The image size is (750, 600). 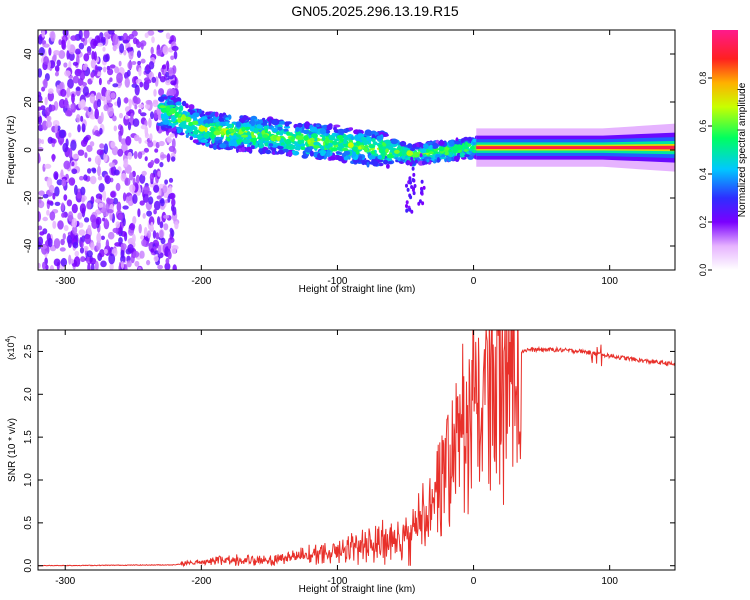 What do you see at coordinates (201, 581) in the screenshot?
I see `snr-xtick-label: -200` at bounding box center [201, 581].